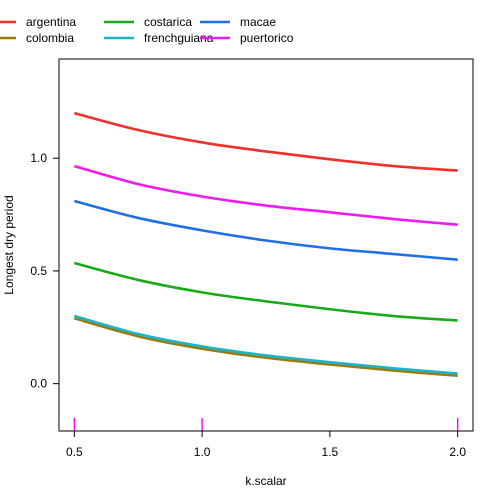 The width and height of the screenshot is (504, 504). Describe the element at coordinates (266, 444) in the screenshot. I see `x-axis: 0.5 1.0 1.5 2.0` at that location.